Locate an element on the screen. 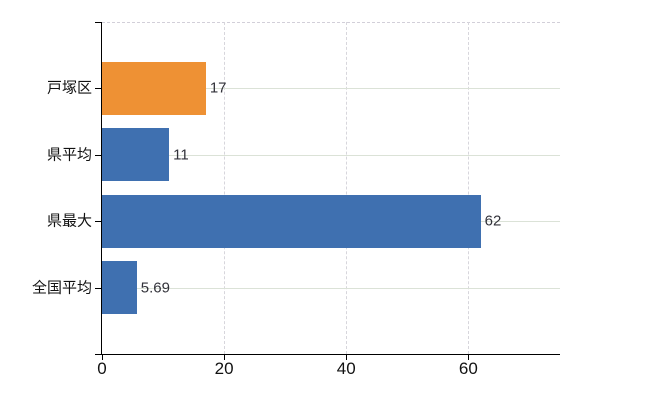 Image resolution: width=650 pixels, height=400 pixels. plot-top-border is located at coordinates (331, 22).